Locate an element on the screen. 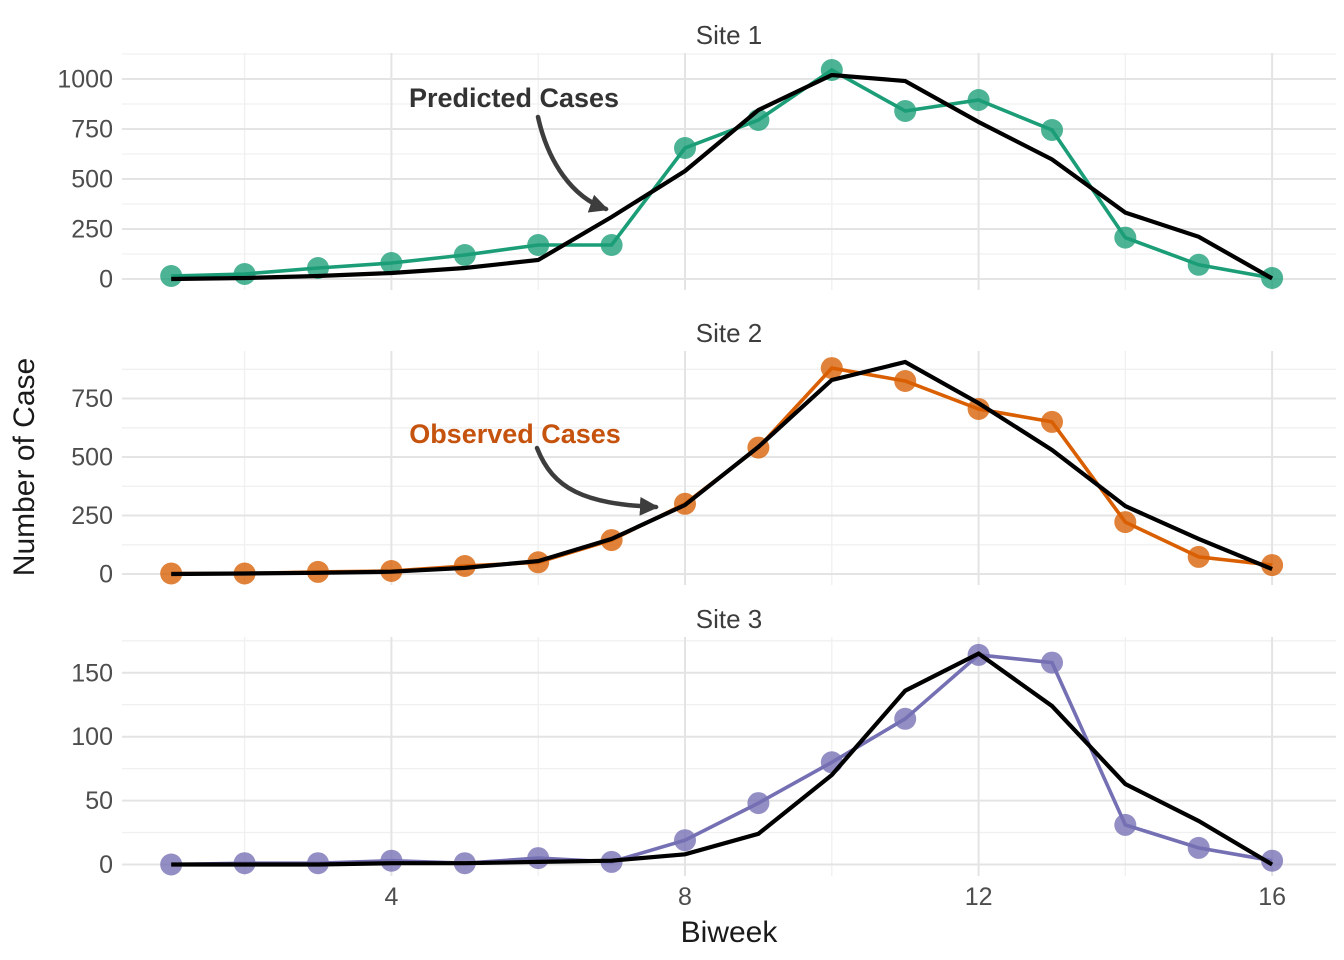 Image resolution: width=1344 pixels, height=960 pixels. annotation-text: Predicted Cases is located at coordinates (514, 98).